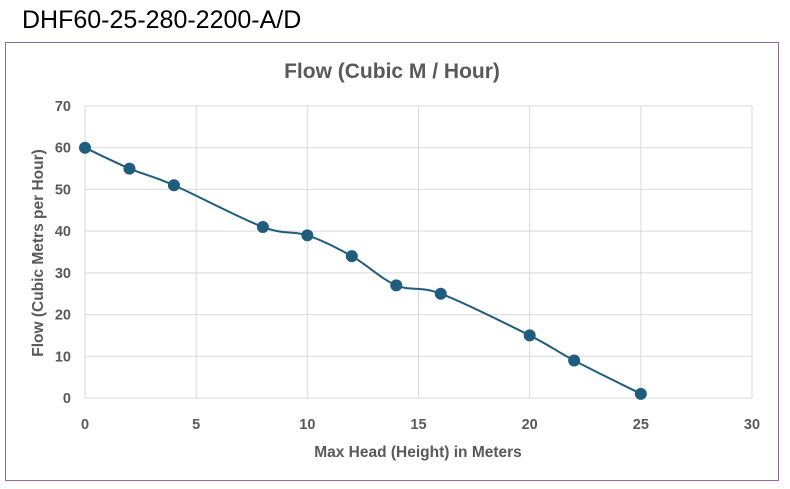 The image size is (790, 489). I want to click on y-tick-label: 10, so click(63, 357).